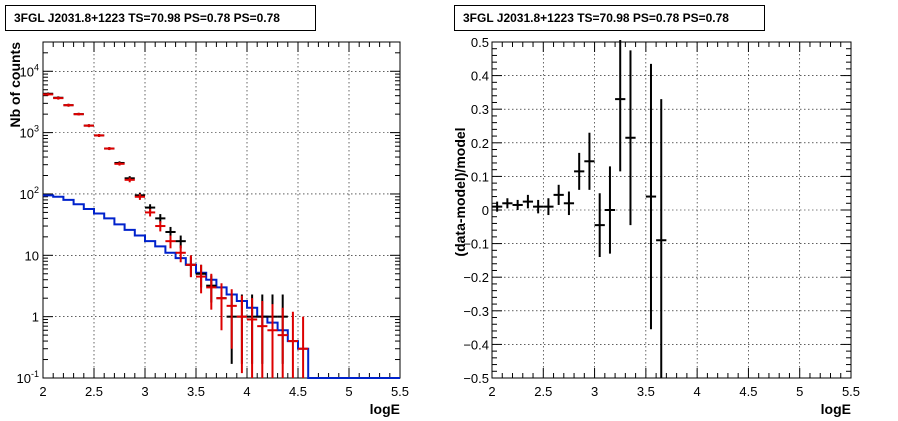  What do you see at coordinates (480, 76) in the screenshot?
I see `y-tick-label: 0.4` at bounding box center [480, 76].